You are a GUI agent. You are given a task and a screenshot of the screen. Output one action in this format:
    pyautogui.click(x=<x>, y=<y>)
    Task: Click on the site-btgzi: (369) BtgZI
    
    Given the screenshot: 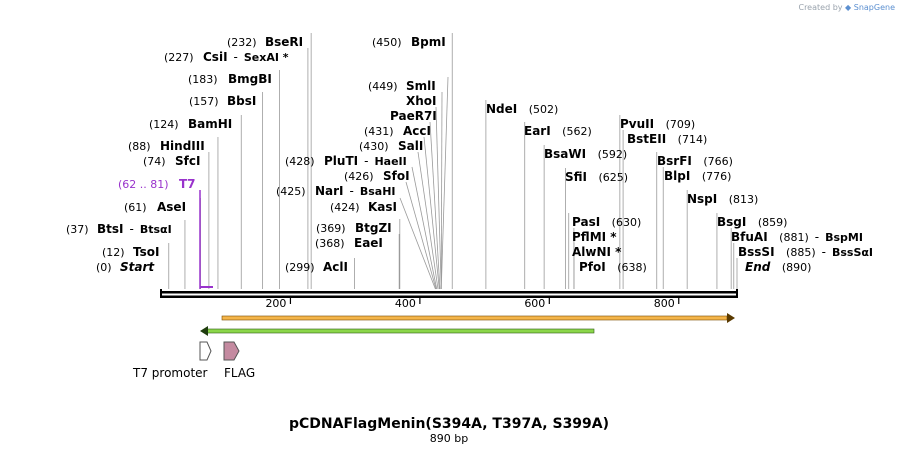 What is the action you would take?
    pyautogui.click(x=354, y=228)
    